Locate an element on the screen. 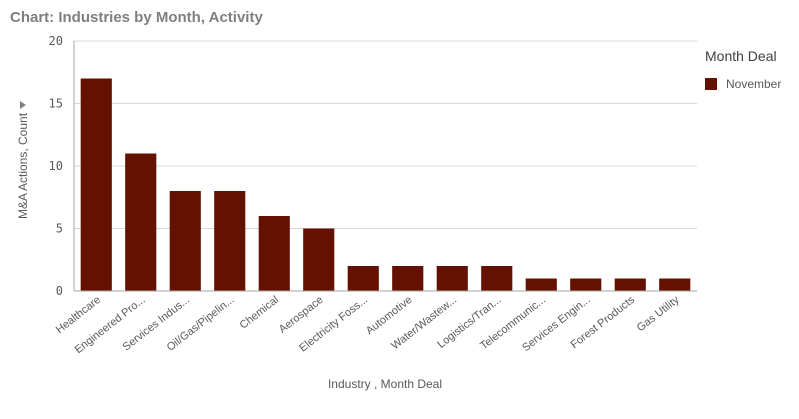 This screenshot has height=419, width=799. y-tick-label: 15 is located at coordinates (56, 104).